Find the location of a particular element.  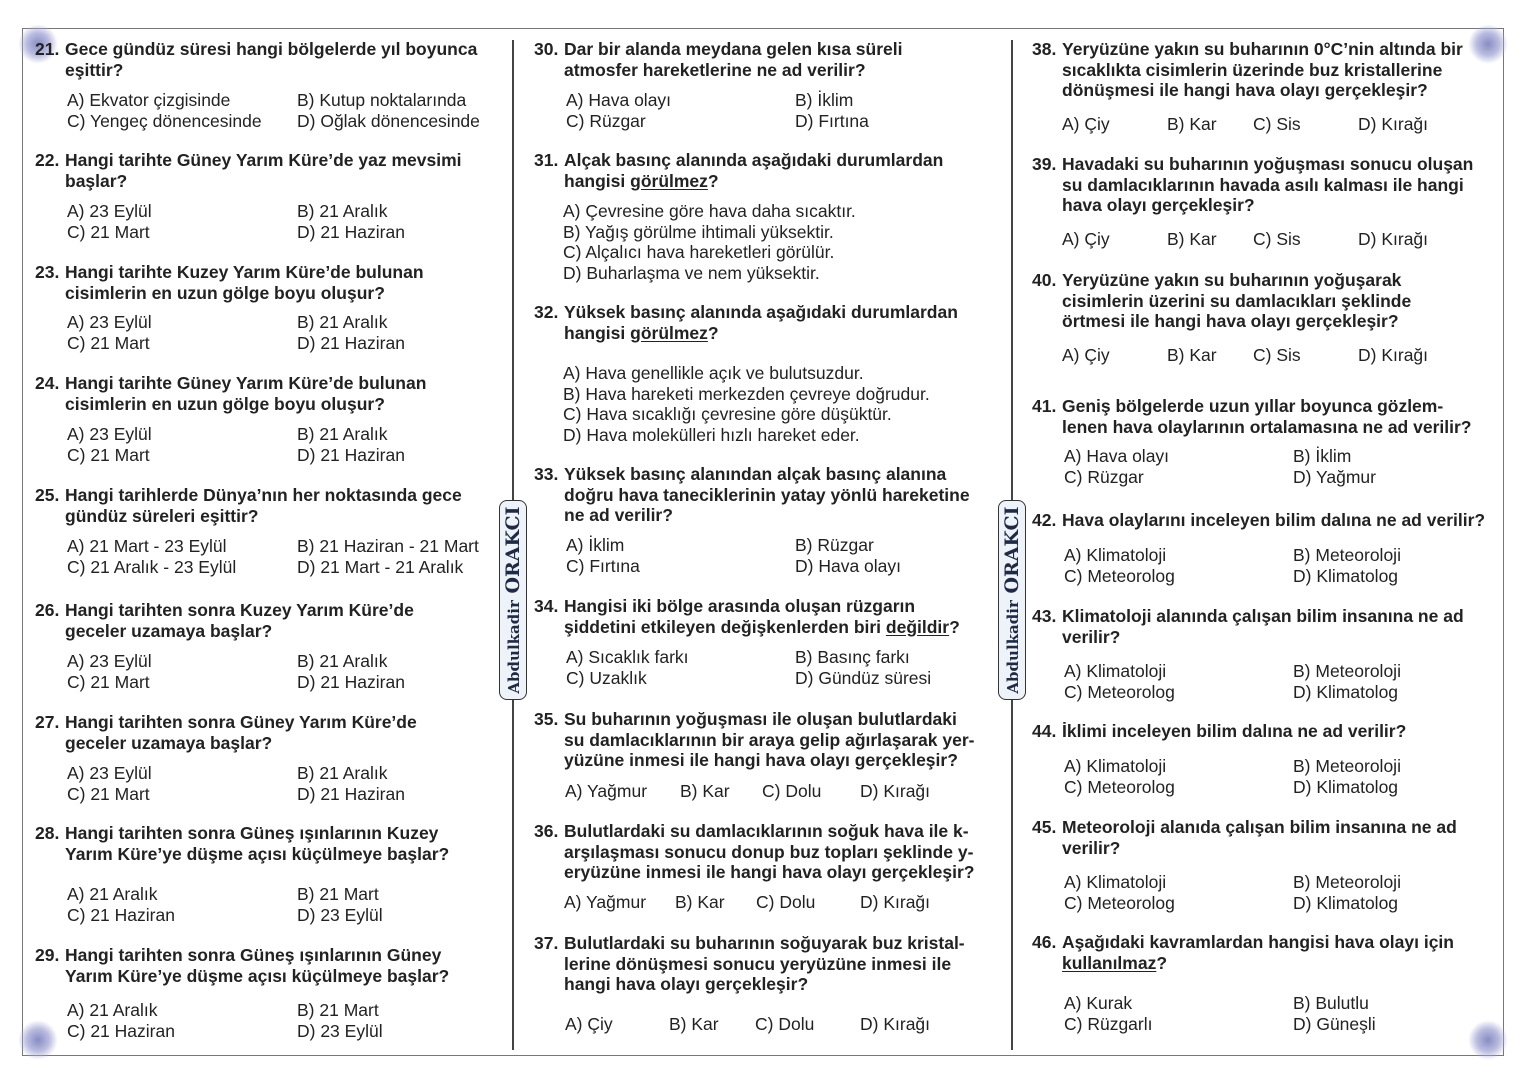

answer-option-d: D) Hava olayı is located at coordinates (848, 565).